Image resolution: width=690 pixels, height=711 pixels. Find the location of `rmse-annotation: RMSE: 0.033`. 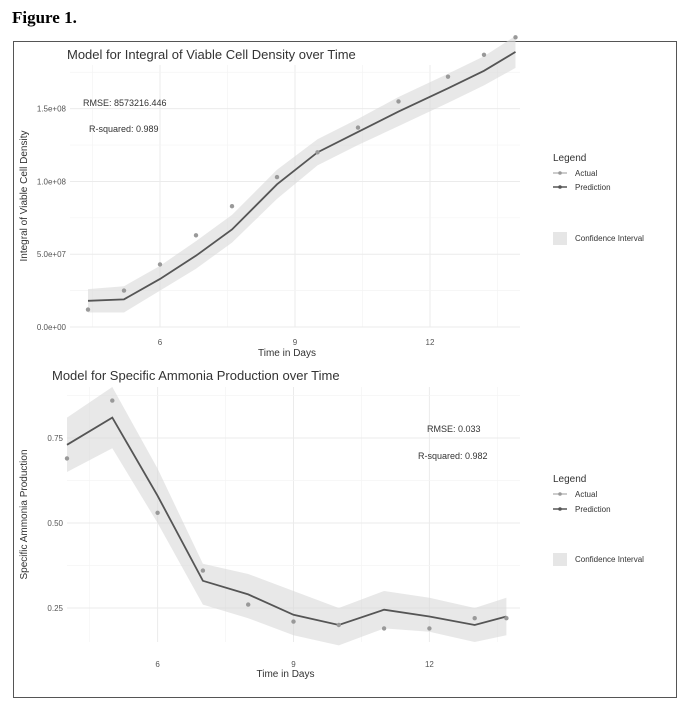

rmse-annotation: RMSE: 0.033 is located at coordinates (454, 429).